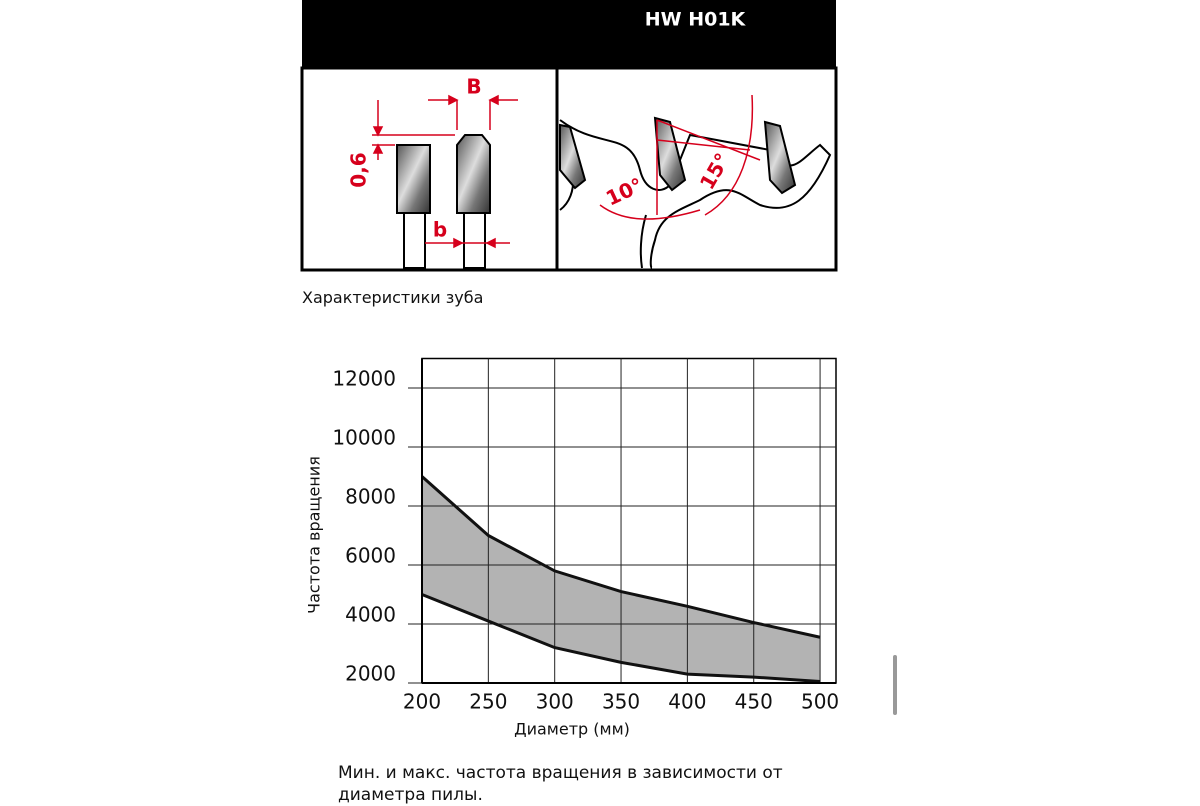 This screenshot has height=806, width=1200. Describe the element at coordinates (370, 497) in the screenshot. I see `y-tick-label: 8000` at that location.